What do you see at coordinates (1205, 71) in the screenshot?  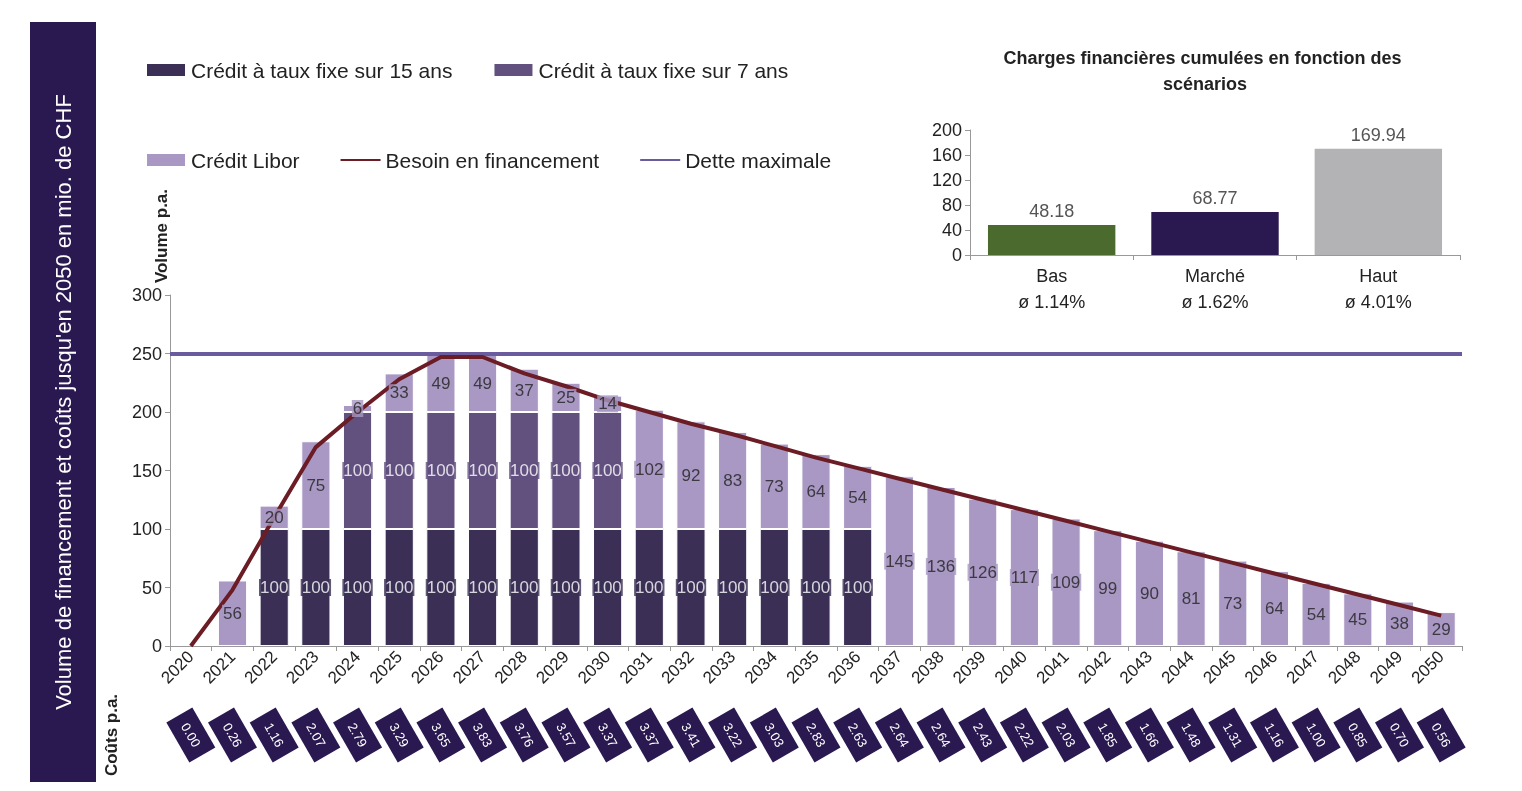 I see `chart-title: Charges financières cumulées en fonction des scénarios` at bounding box center [1205, 71].